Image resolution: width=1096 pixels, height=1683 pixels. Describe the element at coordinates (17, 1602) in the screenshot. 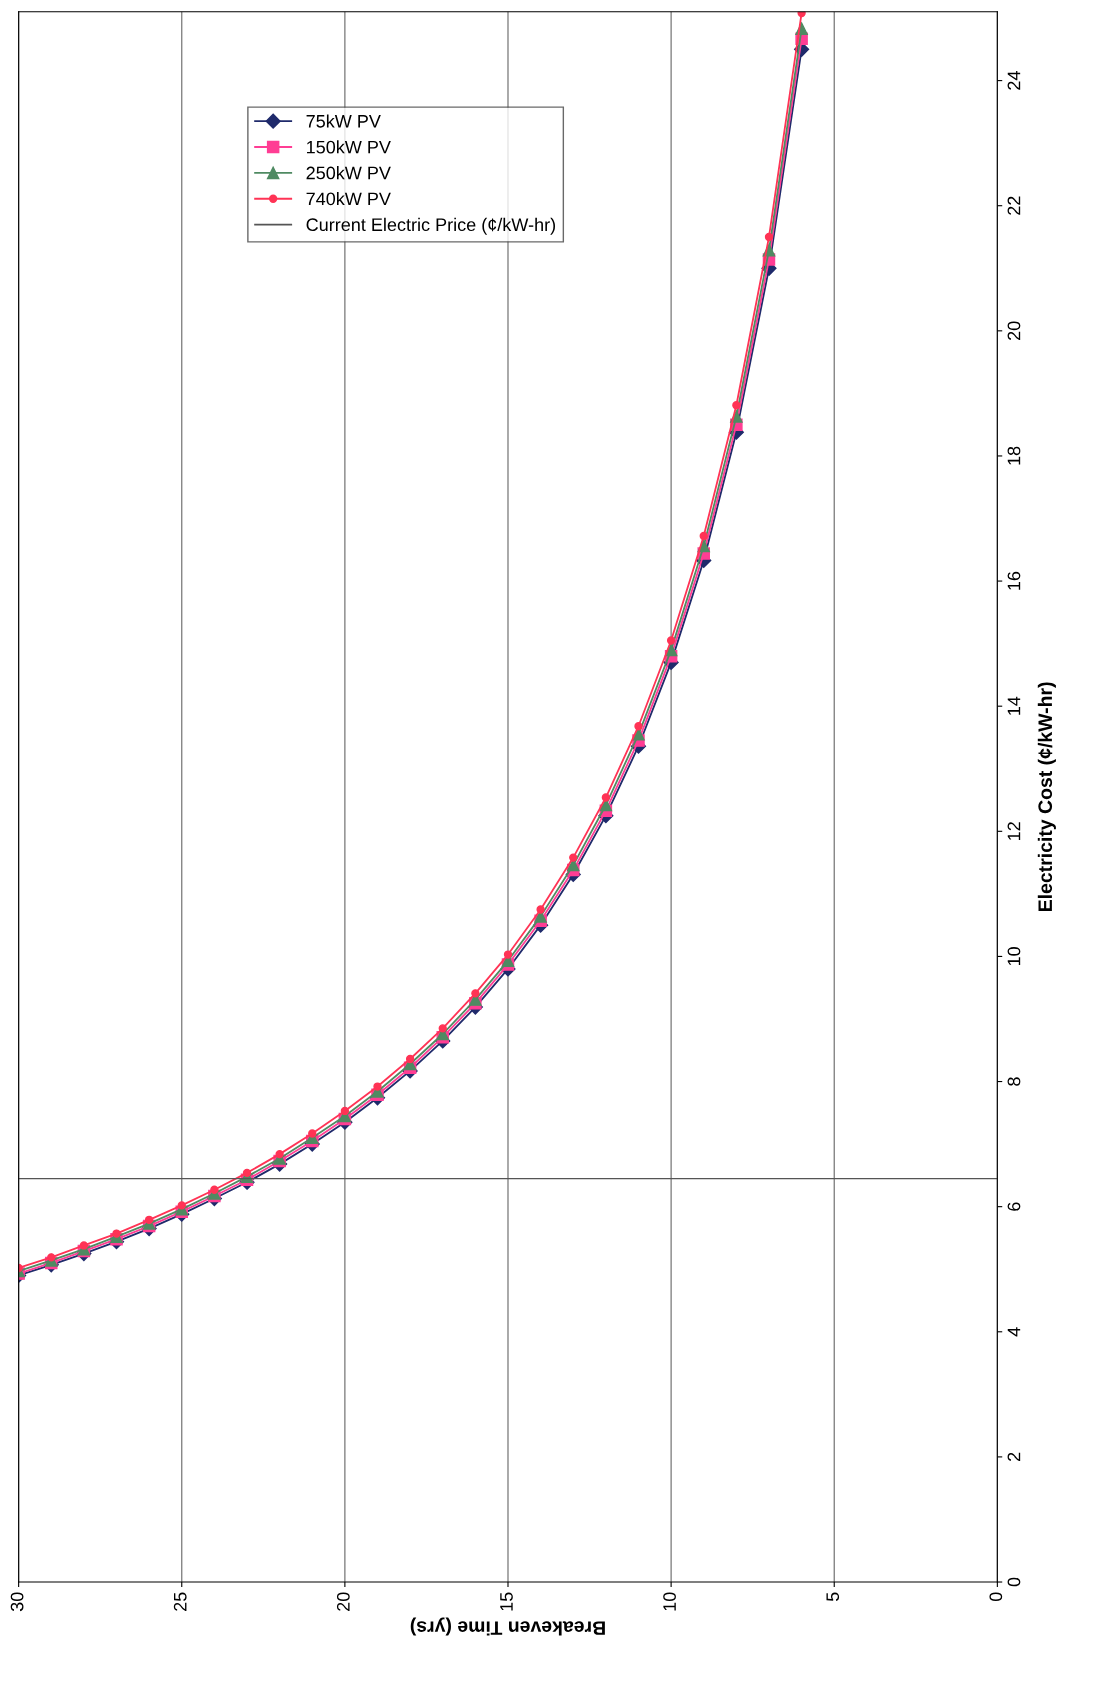

I see `x-tick-label: 30` at that location.